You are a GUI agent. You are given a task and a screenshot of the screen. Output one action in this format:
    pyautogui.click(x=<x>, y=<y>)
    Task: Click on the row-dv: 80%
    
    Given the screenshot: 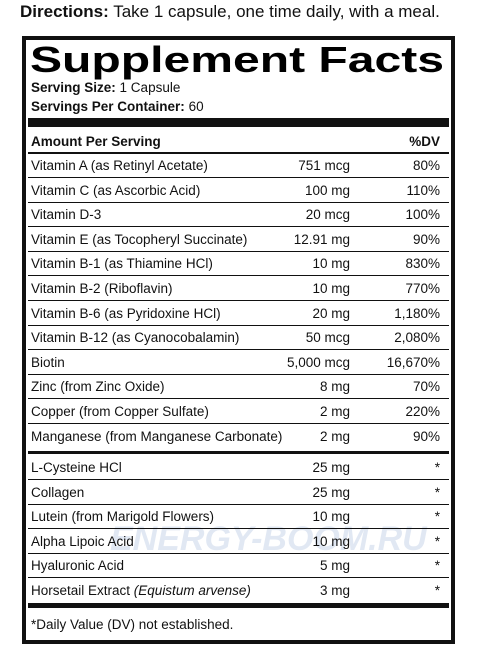 What is the action you would take?
    pyautogui.click(x=426, y=165)
    